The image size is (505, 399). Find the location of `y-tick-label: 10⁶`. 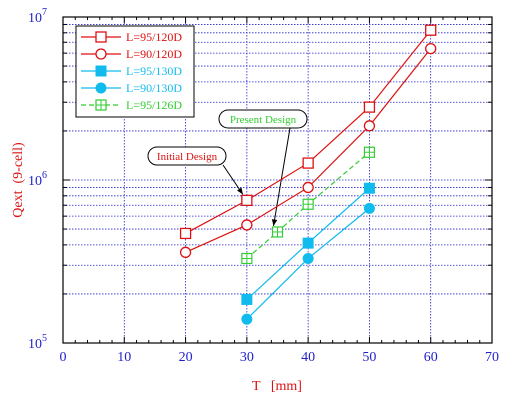

y-tick-label: 10⁶ is located at coordinates (37, 179).